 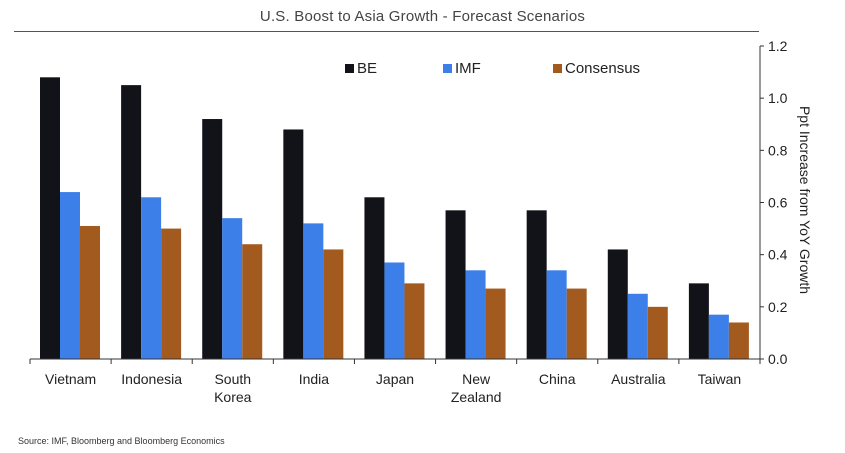 What do you see at coordinates (314, 379) in the screenshot?
I see `category-label: India` at bounding box center [314, 379].